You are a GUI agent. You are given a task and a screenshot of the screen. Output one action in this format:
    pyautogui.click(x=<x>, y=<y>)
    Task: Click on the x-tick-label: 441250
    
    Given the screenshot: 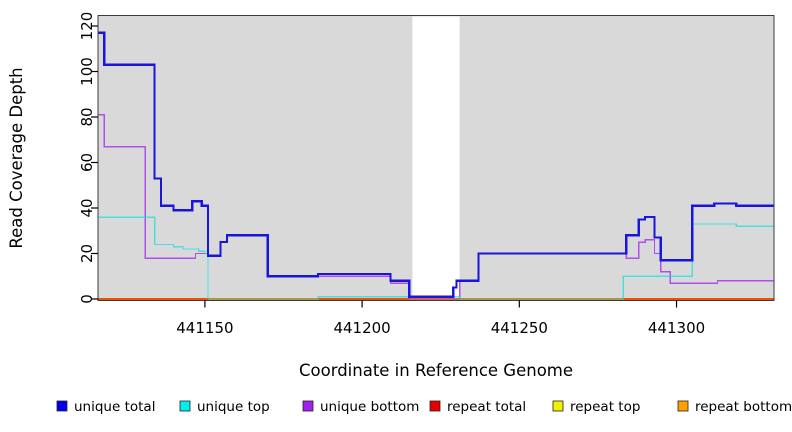 What is the action you would take?
    pyautogui.click(x=519, y=328)
    